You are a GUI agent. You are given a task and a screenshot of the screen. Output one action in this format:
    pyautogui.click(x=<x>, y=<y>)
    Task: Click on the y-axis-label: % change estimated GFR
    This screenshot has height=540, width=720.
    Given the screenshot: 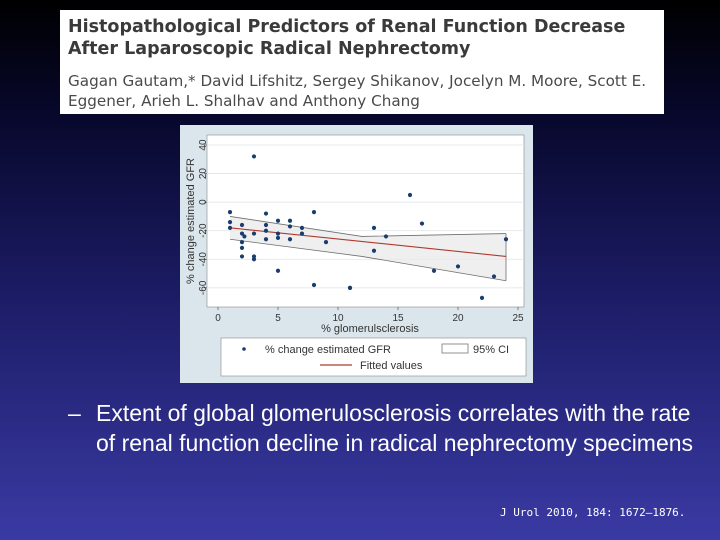 What is the action you would take?
    pyautogui.click(x=191, y=221)
    